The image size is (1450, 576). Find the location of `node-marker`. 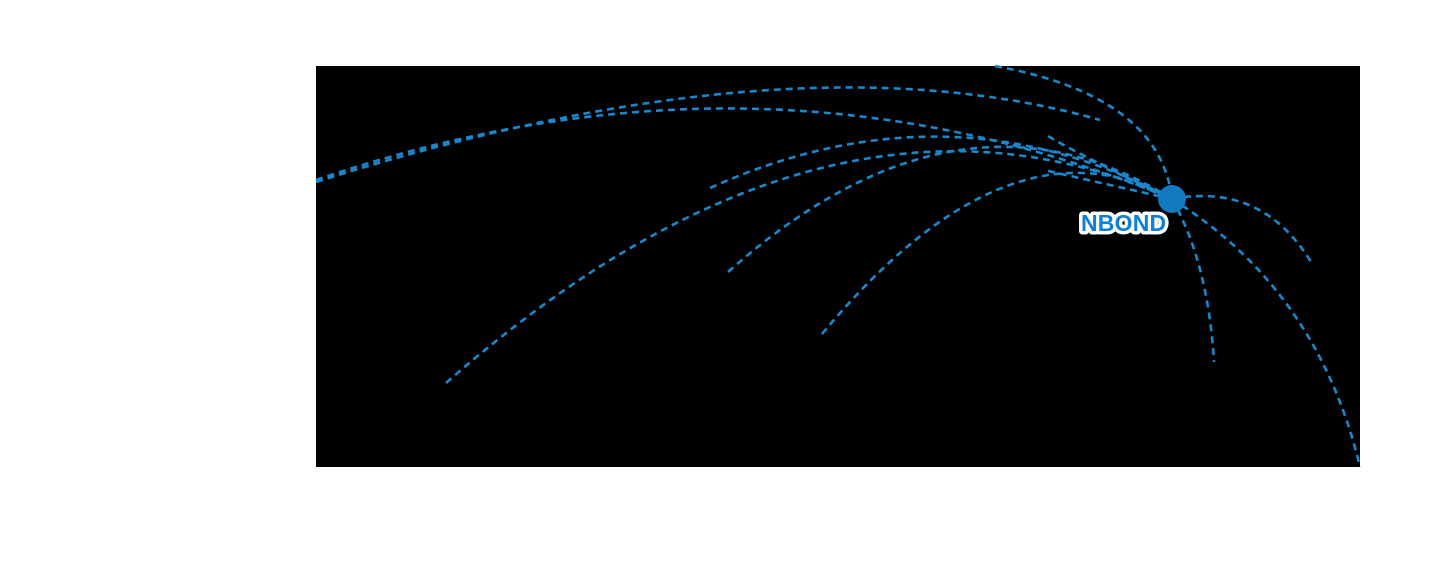

node-marker is located at coordinates (1172, 199).